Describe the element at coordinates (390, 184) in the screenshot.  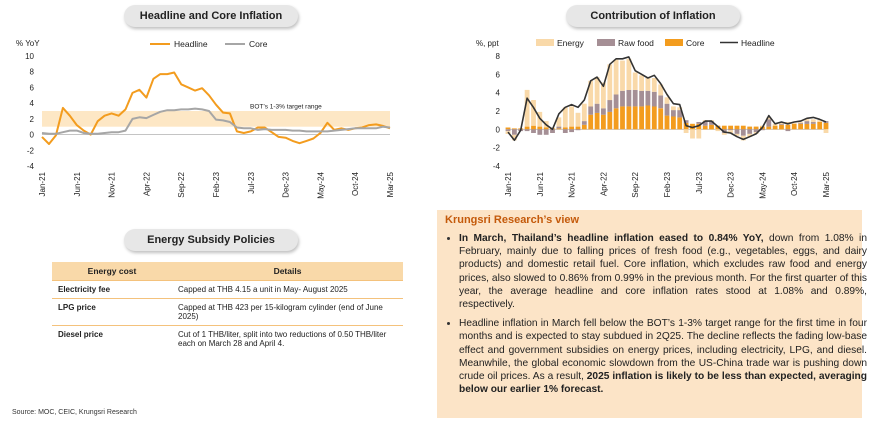
I see `x-tick-label: Mar-25` at that location.